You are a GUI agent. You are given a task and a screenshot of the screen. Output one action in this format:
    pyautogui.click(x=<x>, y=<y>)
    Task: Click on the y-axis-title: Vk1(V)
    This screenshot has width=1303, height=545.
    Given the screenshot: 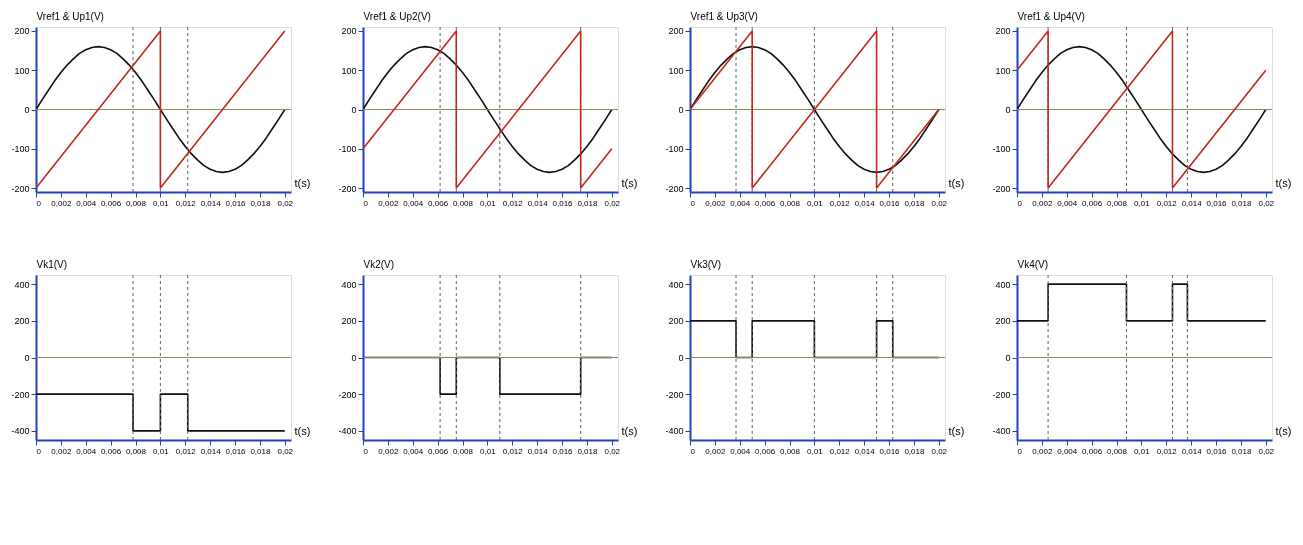 What is the action you would take?
    pyautogui.click(x=52, y=264)
    